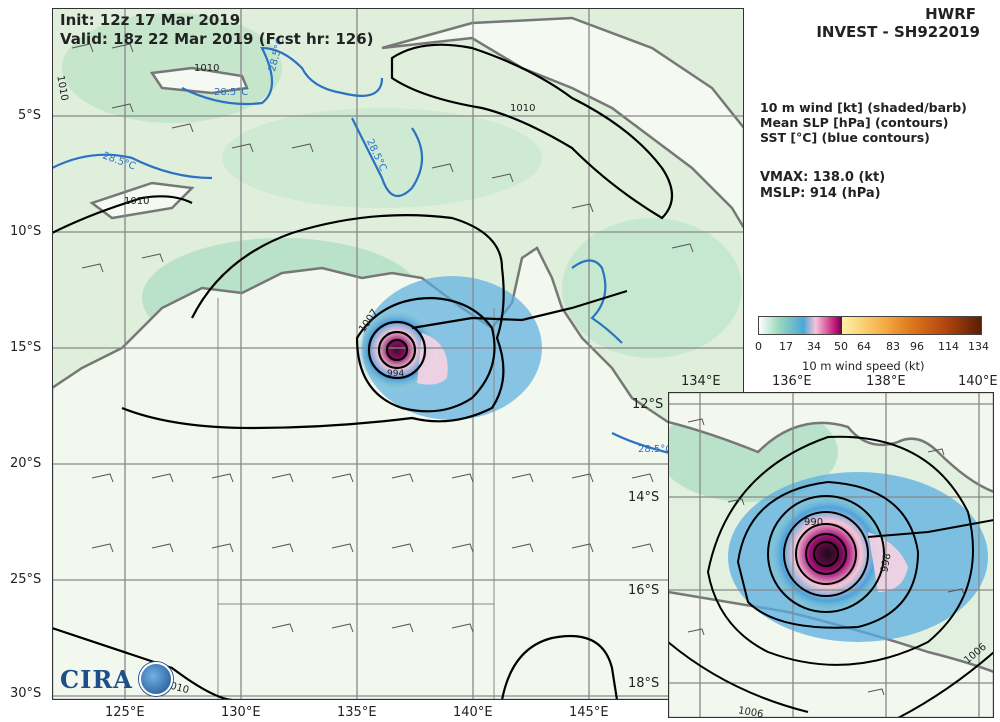 The height and width of the screenshot is (722, 1000). I want to click on colorbar-tick: 114, so click(948, 346).